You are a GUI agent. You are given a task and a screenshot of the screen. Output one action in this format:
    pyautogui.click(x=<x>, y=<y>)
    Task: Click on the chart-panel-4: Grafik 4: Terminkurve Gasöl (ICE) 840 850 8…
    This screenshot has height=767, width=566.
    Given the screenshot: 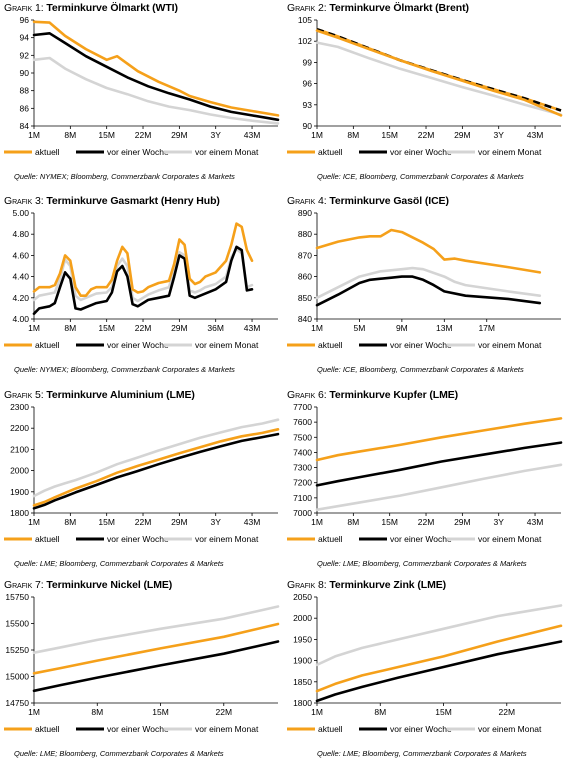 What is the action you would take?
    pyautogui.click(x=424, y=288)
    